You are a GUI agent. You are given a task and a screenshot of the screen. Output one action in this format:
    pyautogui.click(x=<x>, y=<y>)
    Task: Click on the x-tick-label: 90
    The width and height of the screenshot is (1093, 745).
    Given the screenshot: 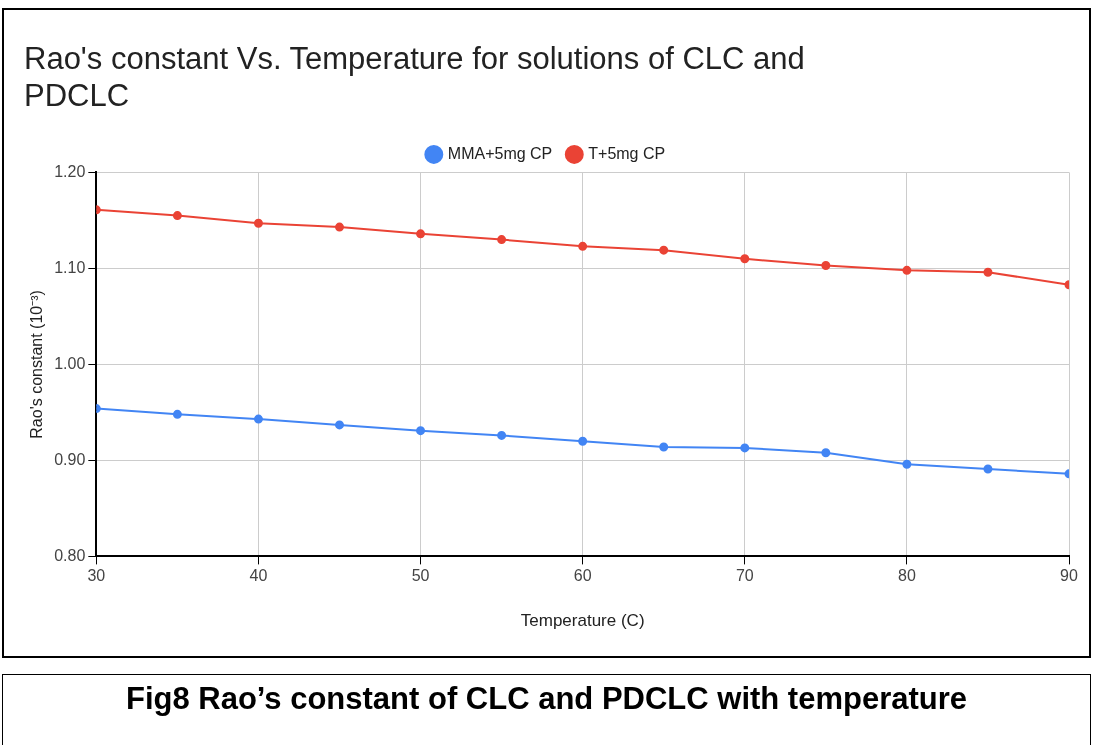 What is the action you would take?
    pyautogui.click(x=1069, y=576)
    